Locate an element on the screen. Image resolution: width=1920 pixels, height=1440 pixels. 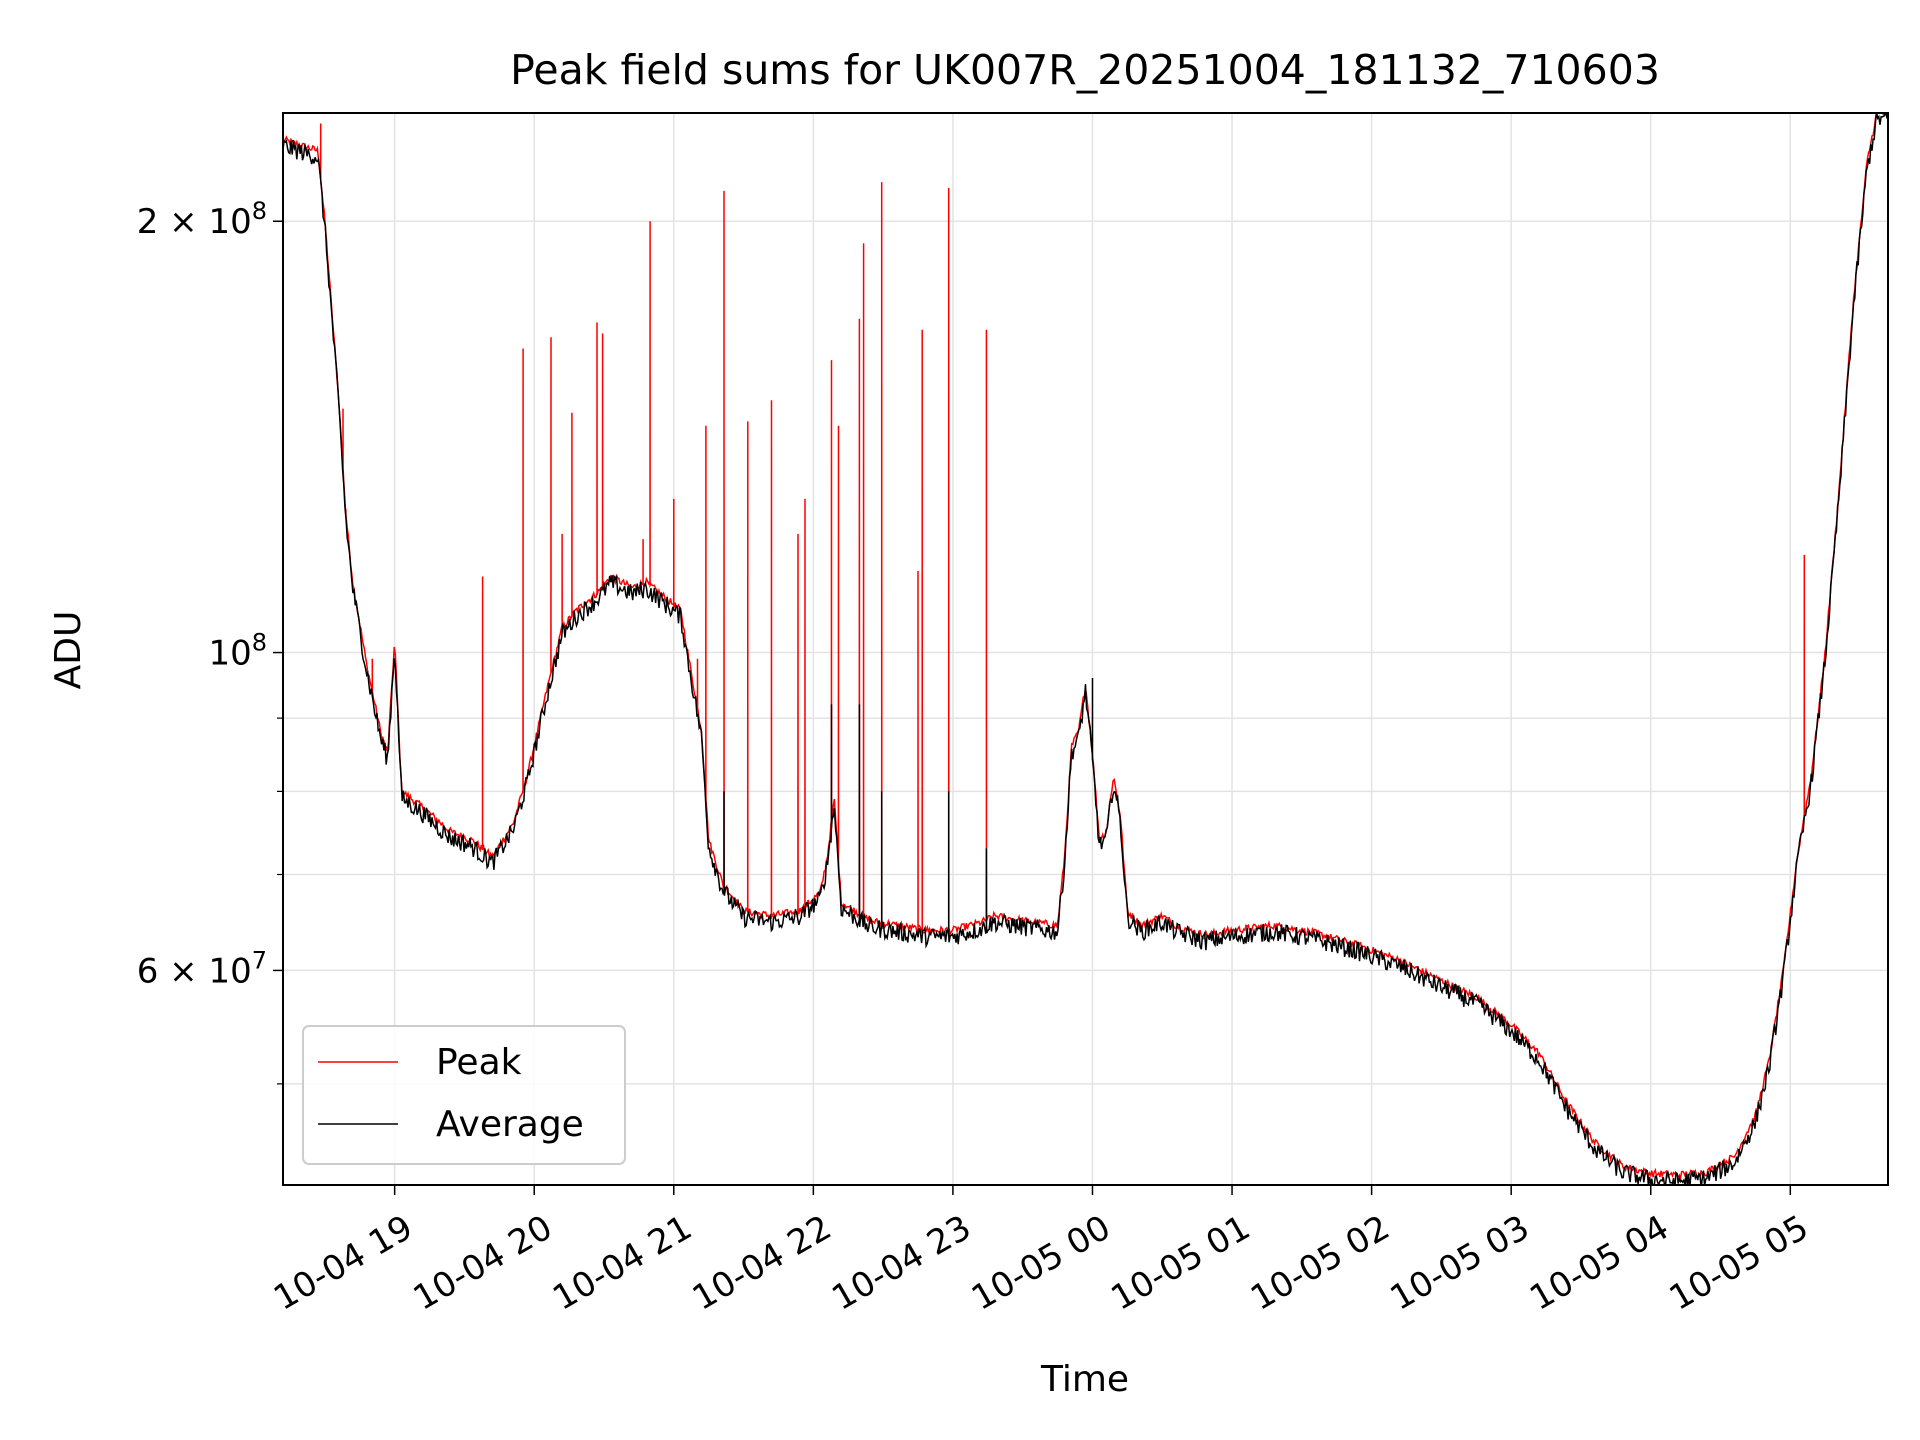
y-tick-label: 6 × 107 is located at coordinates (202, 968).